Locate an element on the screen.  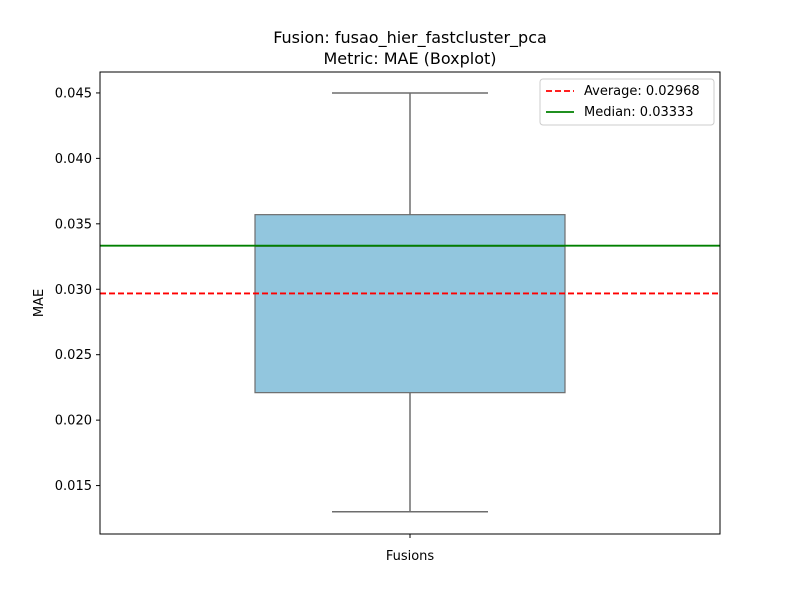
x-axis-label: Fusions is located at coordinates (410, 556).